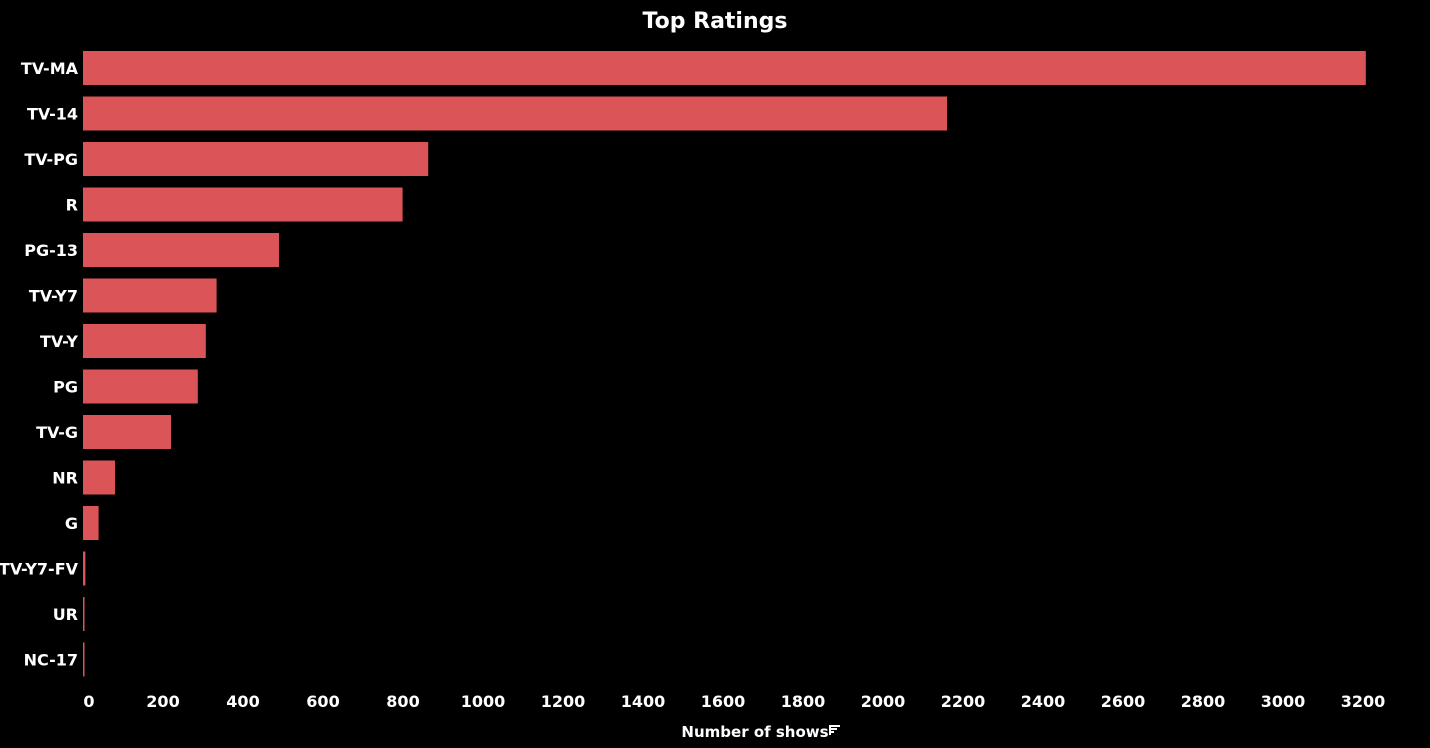 Image resolution: width=1430 pixels, height=748 pixels. What do you see at coordinates (1123, 701) in the screenshot?
I see `x-tick-label: 2600` at bounding box center [1123, 701].